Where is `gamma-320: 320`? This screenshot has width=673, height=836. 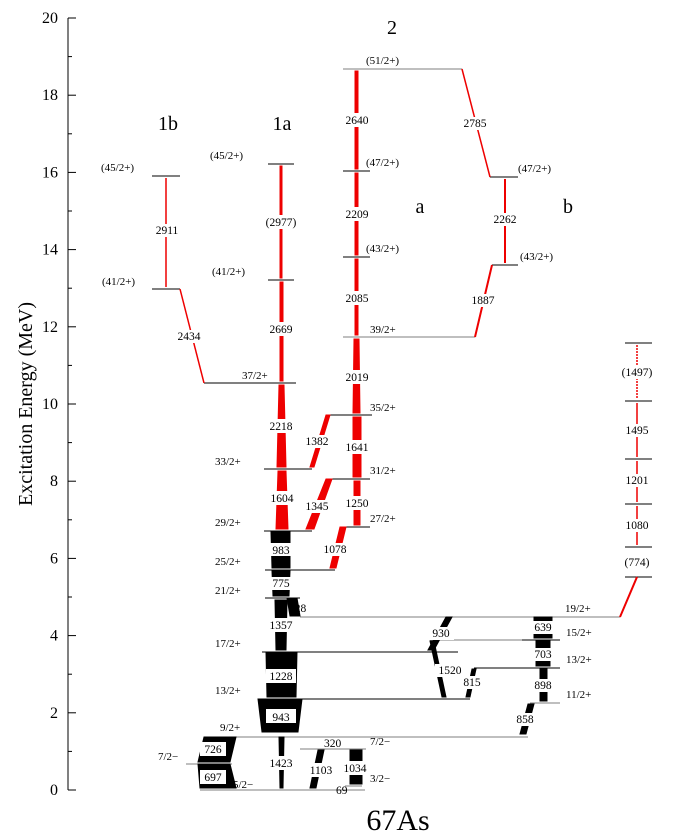 gamma-320: 320 is located at coordinates (333, 744).